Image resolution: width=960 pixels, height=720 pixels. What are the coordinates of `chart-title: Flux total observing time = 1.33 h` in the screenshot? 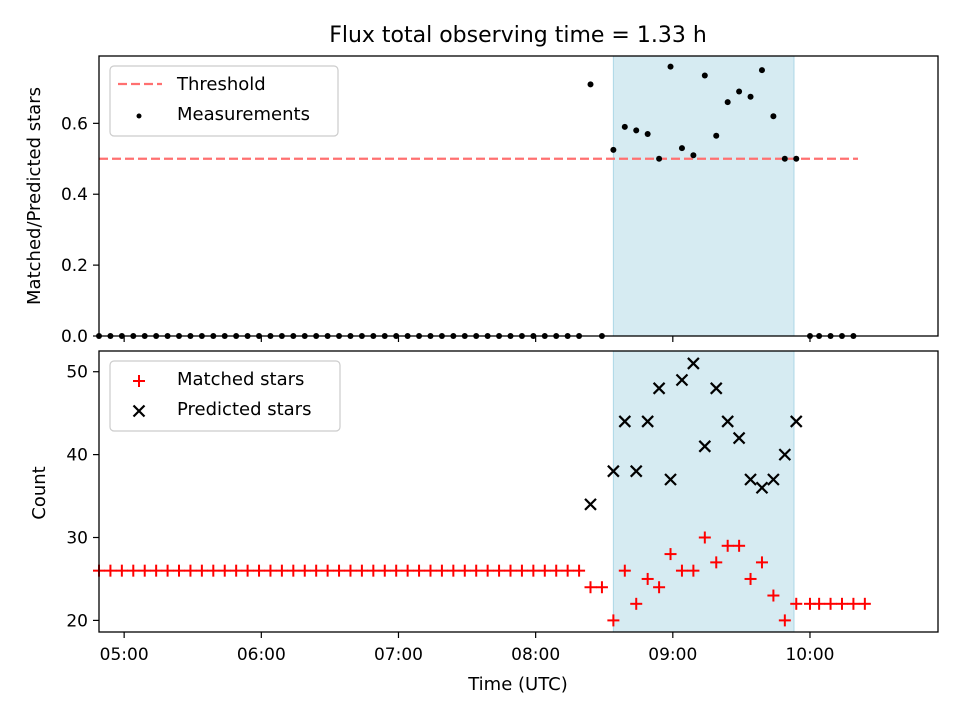 It's located at (518, 35).